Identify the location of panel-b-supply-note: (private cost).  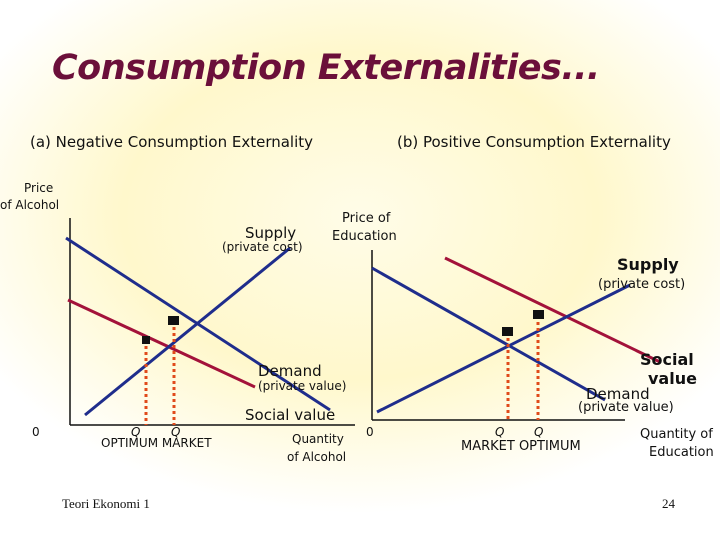
(642, 284).